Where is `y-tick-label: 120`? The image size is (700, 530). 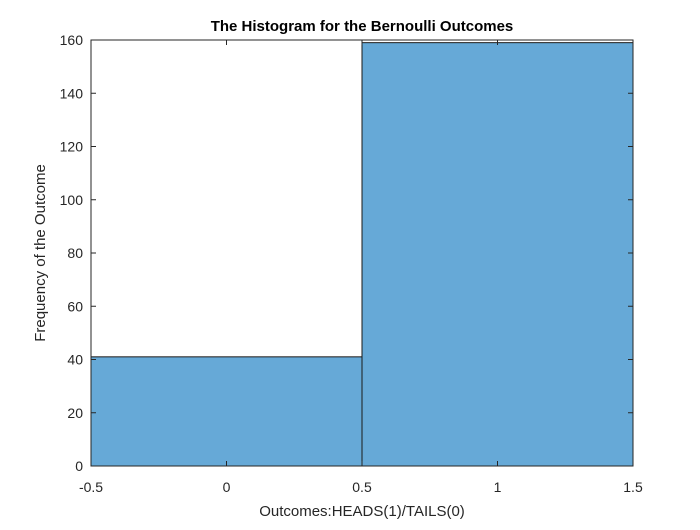 y-tick-label: 120 is located at coordinates (72, 147).